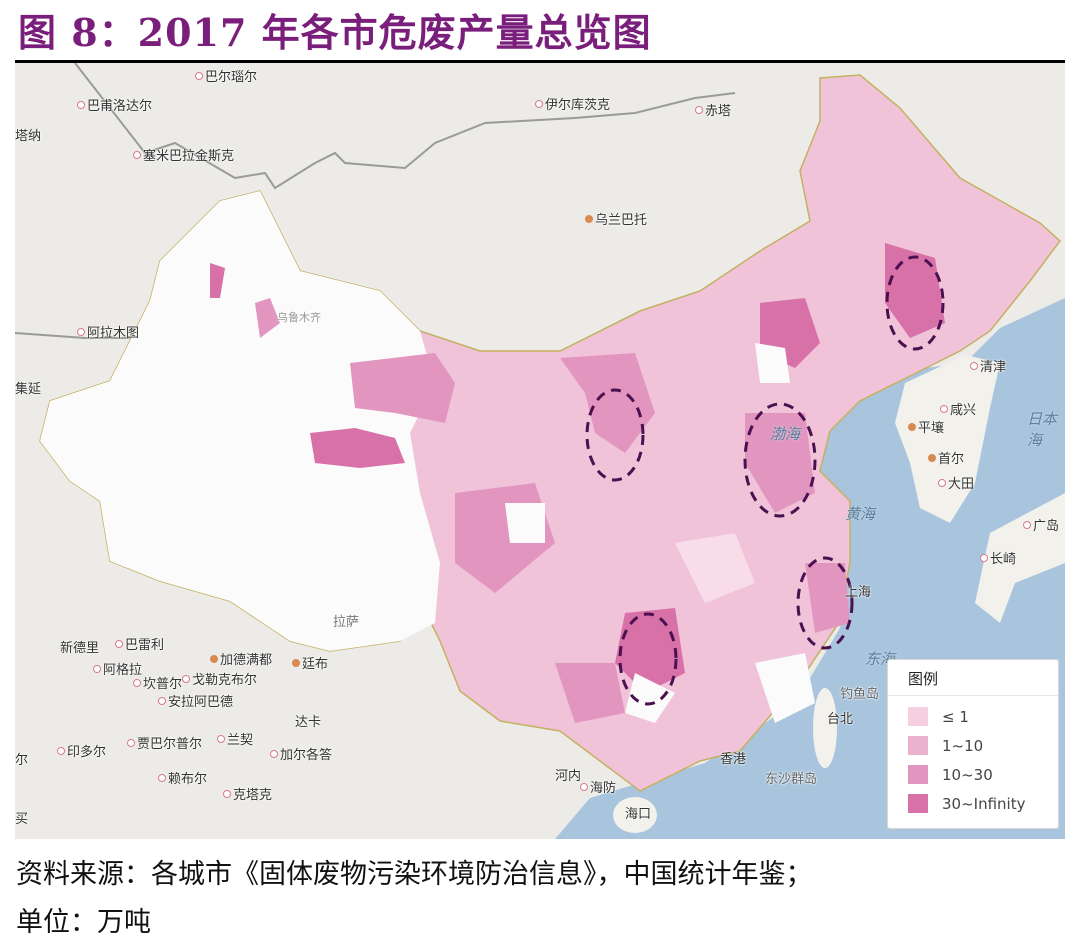 The image size is (1080, 947). What do you see at coordinates (301, 753) in the screenshot?
I see `city-label: 加尔各答` at bounding box center [301, 753].